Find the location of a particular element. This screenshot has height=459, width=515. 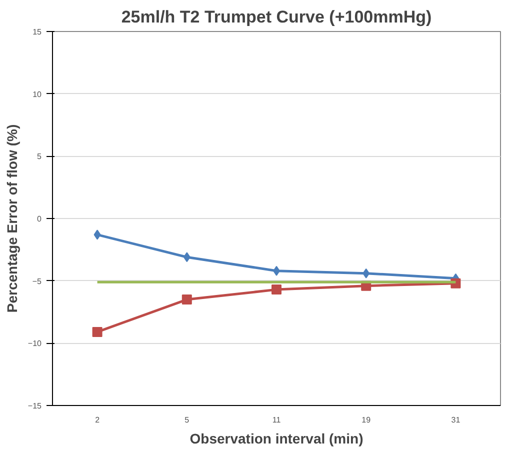

chart-title: 25ml/h T2 Trumpet Curve (+100mmHg) is located at coordinates (276, 17).